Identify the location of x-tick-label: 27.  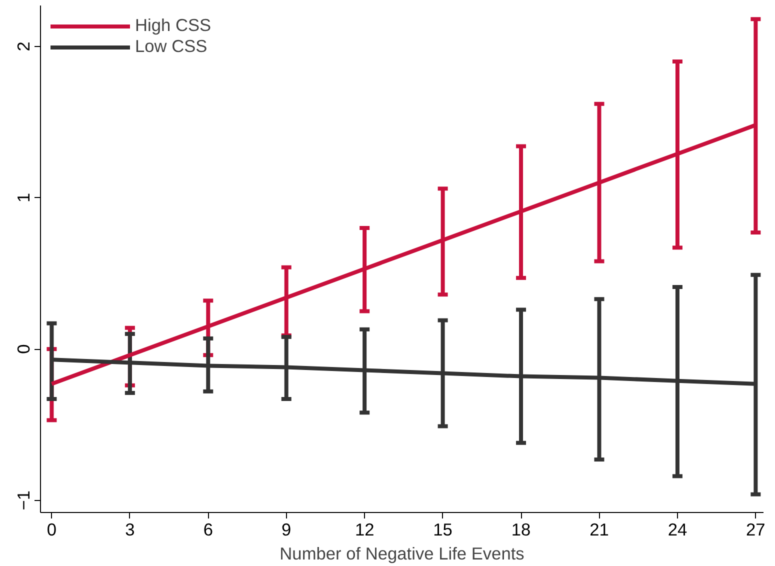
(756, 530).